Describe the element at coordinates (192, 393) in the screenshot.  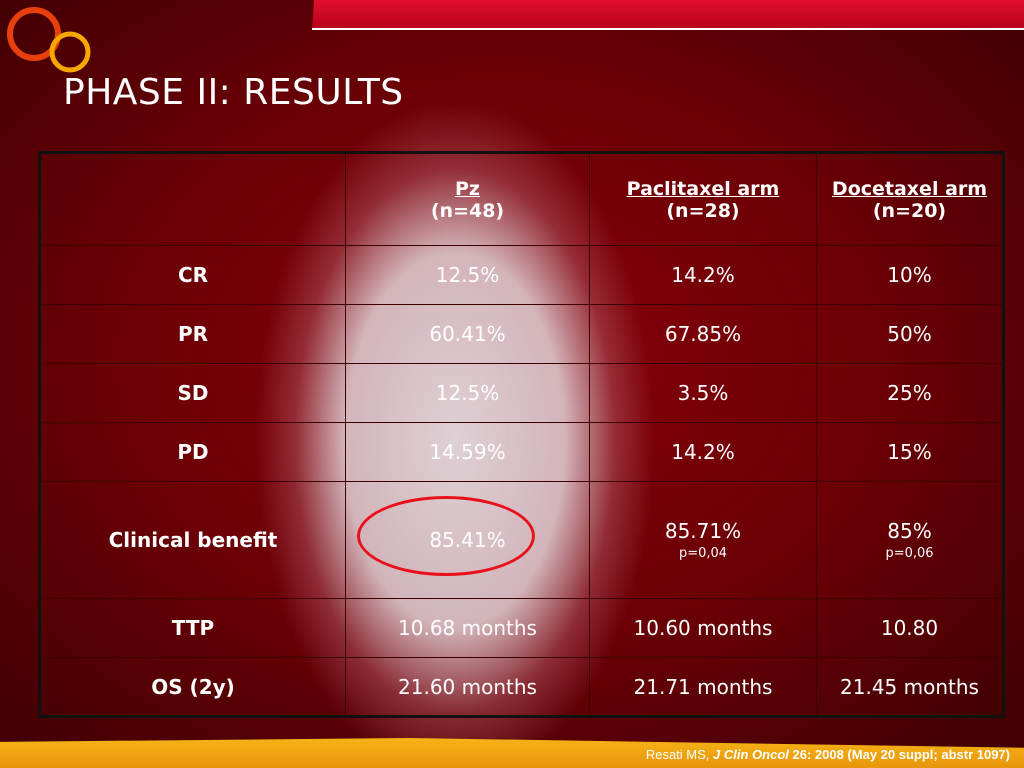
I see `row-label: SD` at that location.